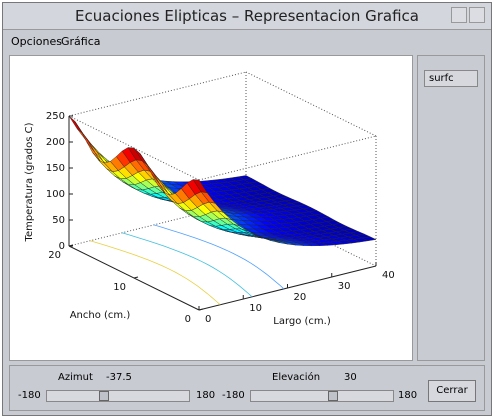 This screenshot has width=496, height=420. I want to click on x-tick-label: 40, so click(388, 275).